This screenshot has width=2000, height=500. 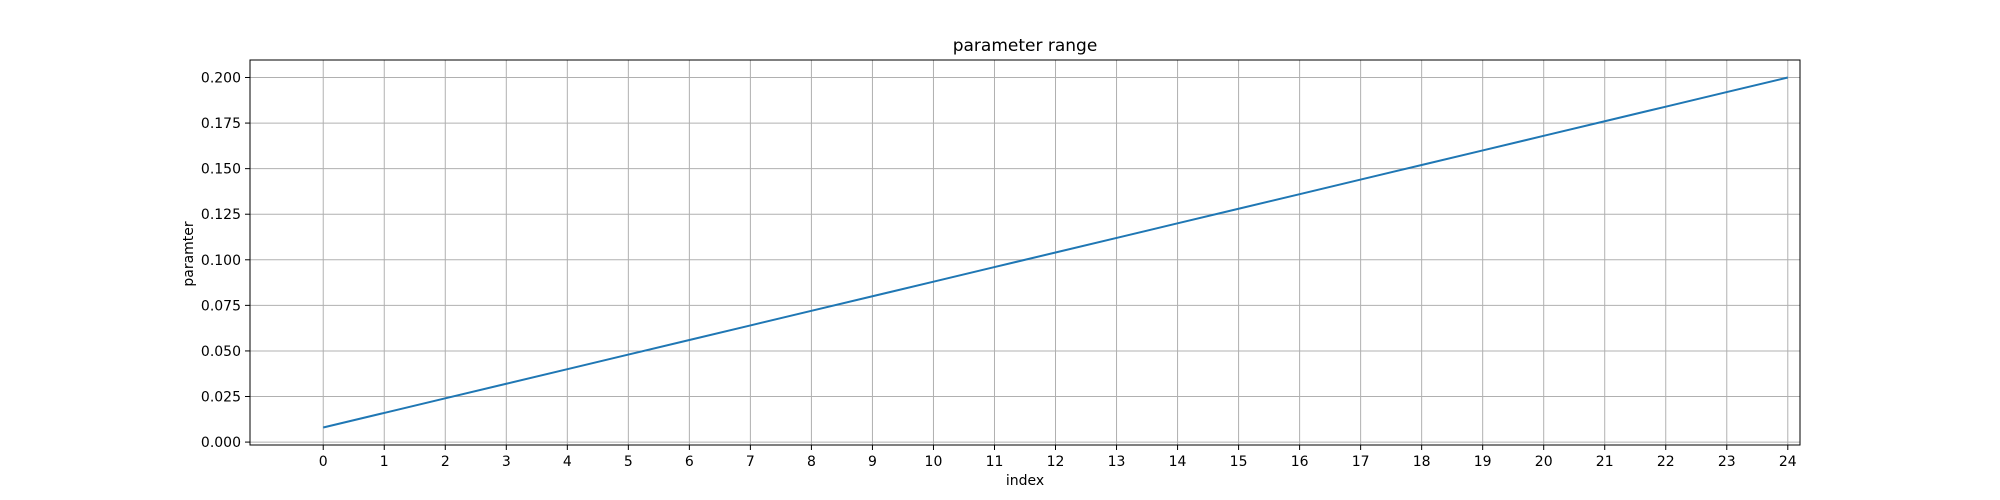 What do you see at coordinates (221, 352) in the screenshot?
I see `y-tick-label: 0.050` at bounding box center [221, 352].